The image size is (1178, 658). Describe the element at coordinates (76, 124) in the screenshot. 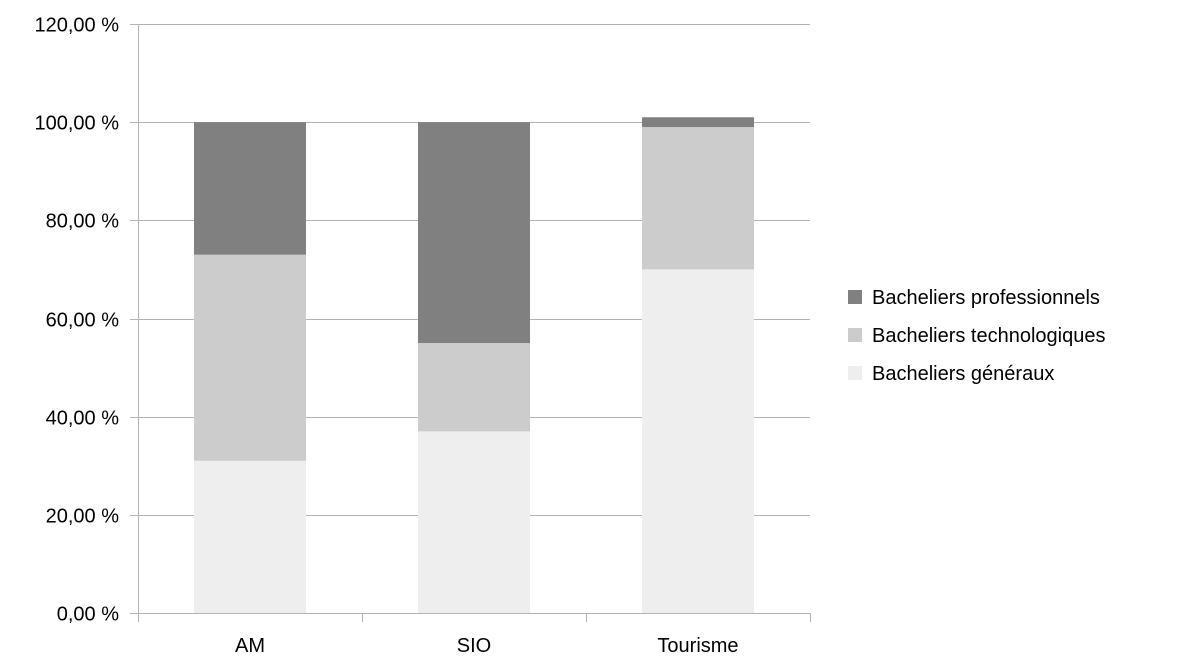

I see `y-tick-label: 100,00 %` at that location.